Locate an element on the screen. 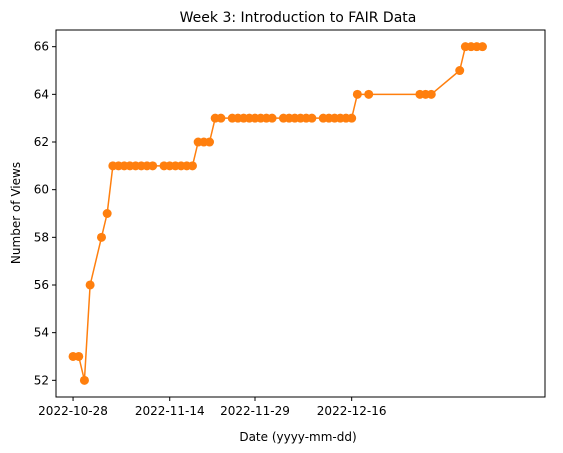 The image size is (563, 453). x-axis: 2022-10-28 2022-11-14 2022-11-29 2022-12-16 is located at coordinates (212, 407).